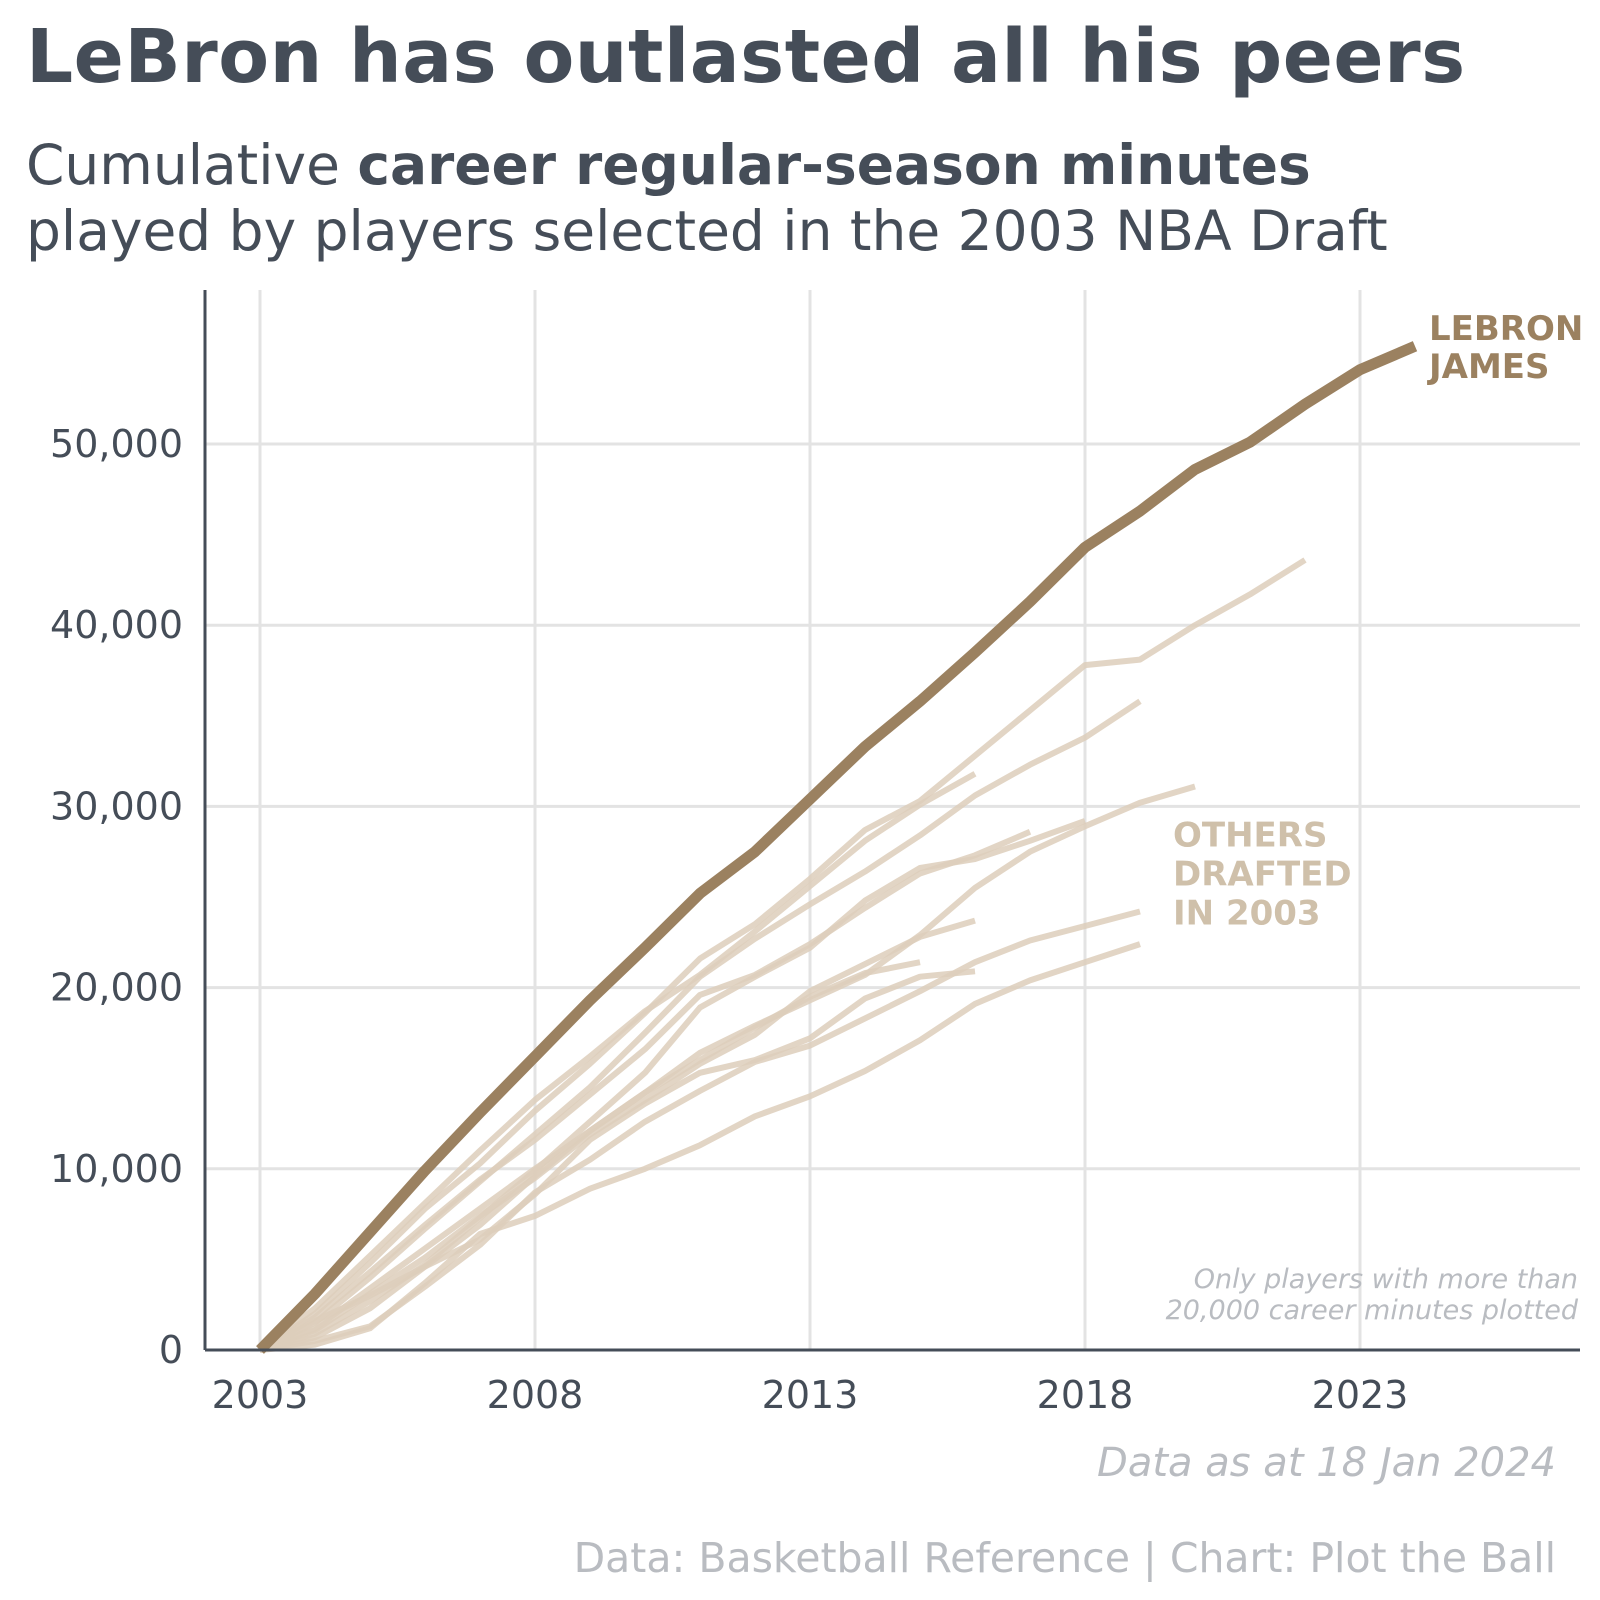  Describe the element at coordinates (116, 806) in the screenshot. I see `y-tick-label: 30,000` at that location.